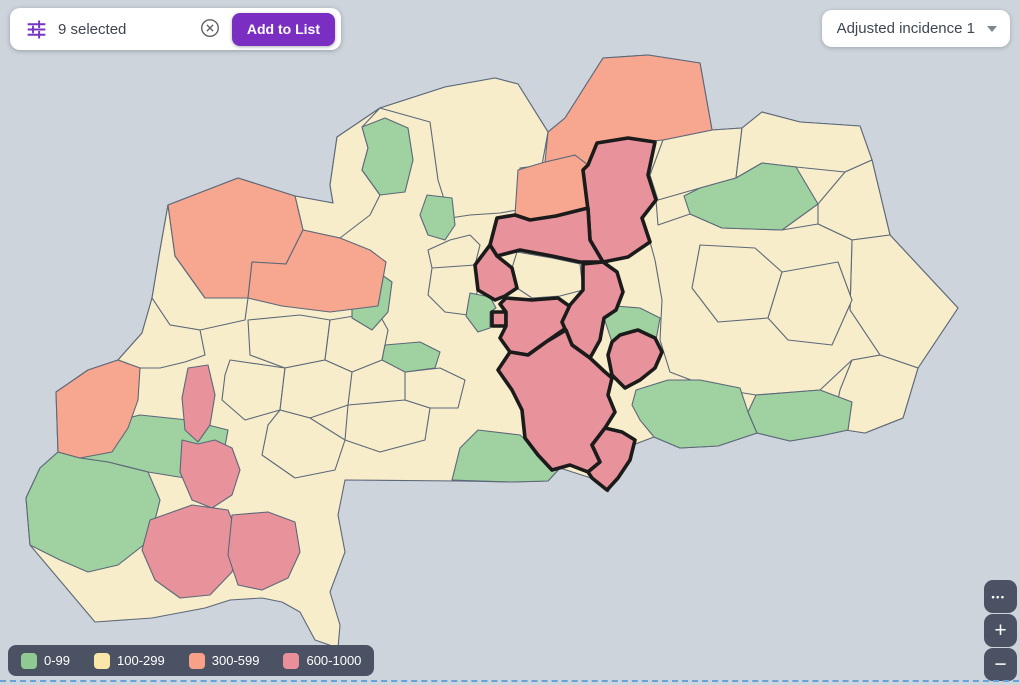  What do you see at coordinates (57, 660) in the screenshot?
I see `legend-label: 0-99` at bounding box center [57, 660].